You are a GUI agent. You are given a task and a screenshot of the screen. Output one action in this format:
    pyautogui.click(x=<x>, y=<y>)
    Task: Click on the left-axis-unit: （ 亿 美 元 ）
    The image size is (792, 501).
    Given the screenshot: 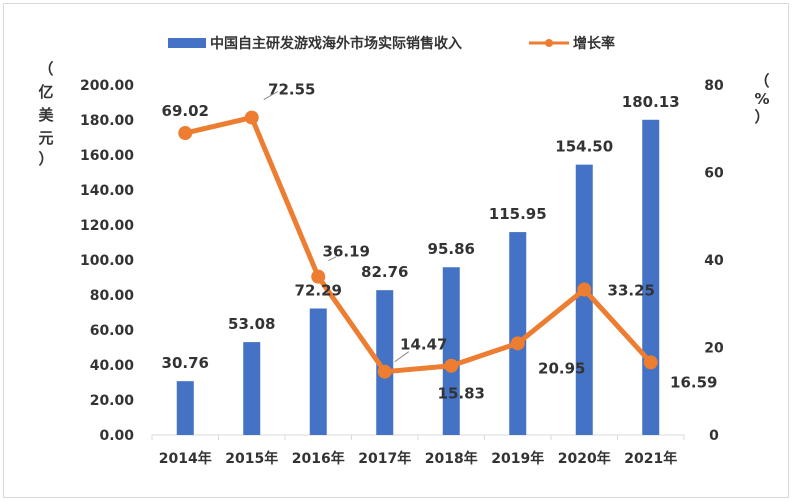 What is the action you would take?
    pyautogui.click(x=46, y=114)
    